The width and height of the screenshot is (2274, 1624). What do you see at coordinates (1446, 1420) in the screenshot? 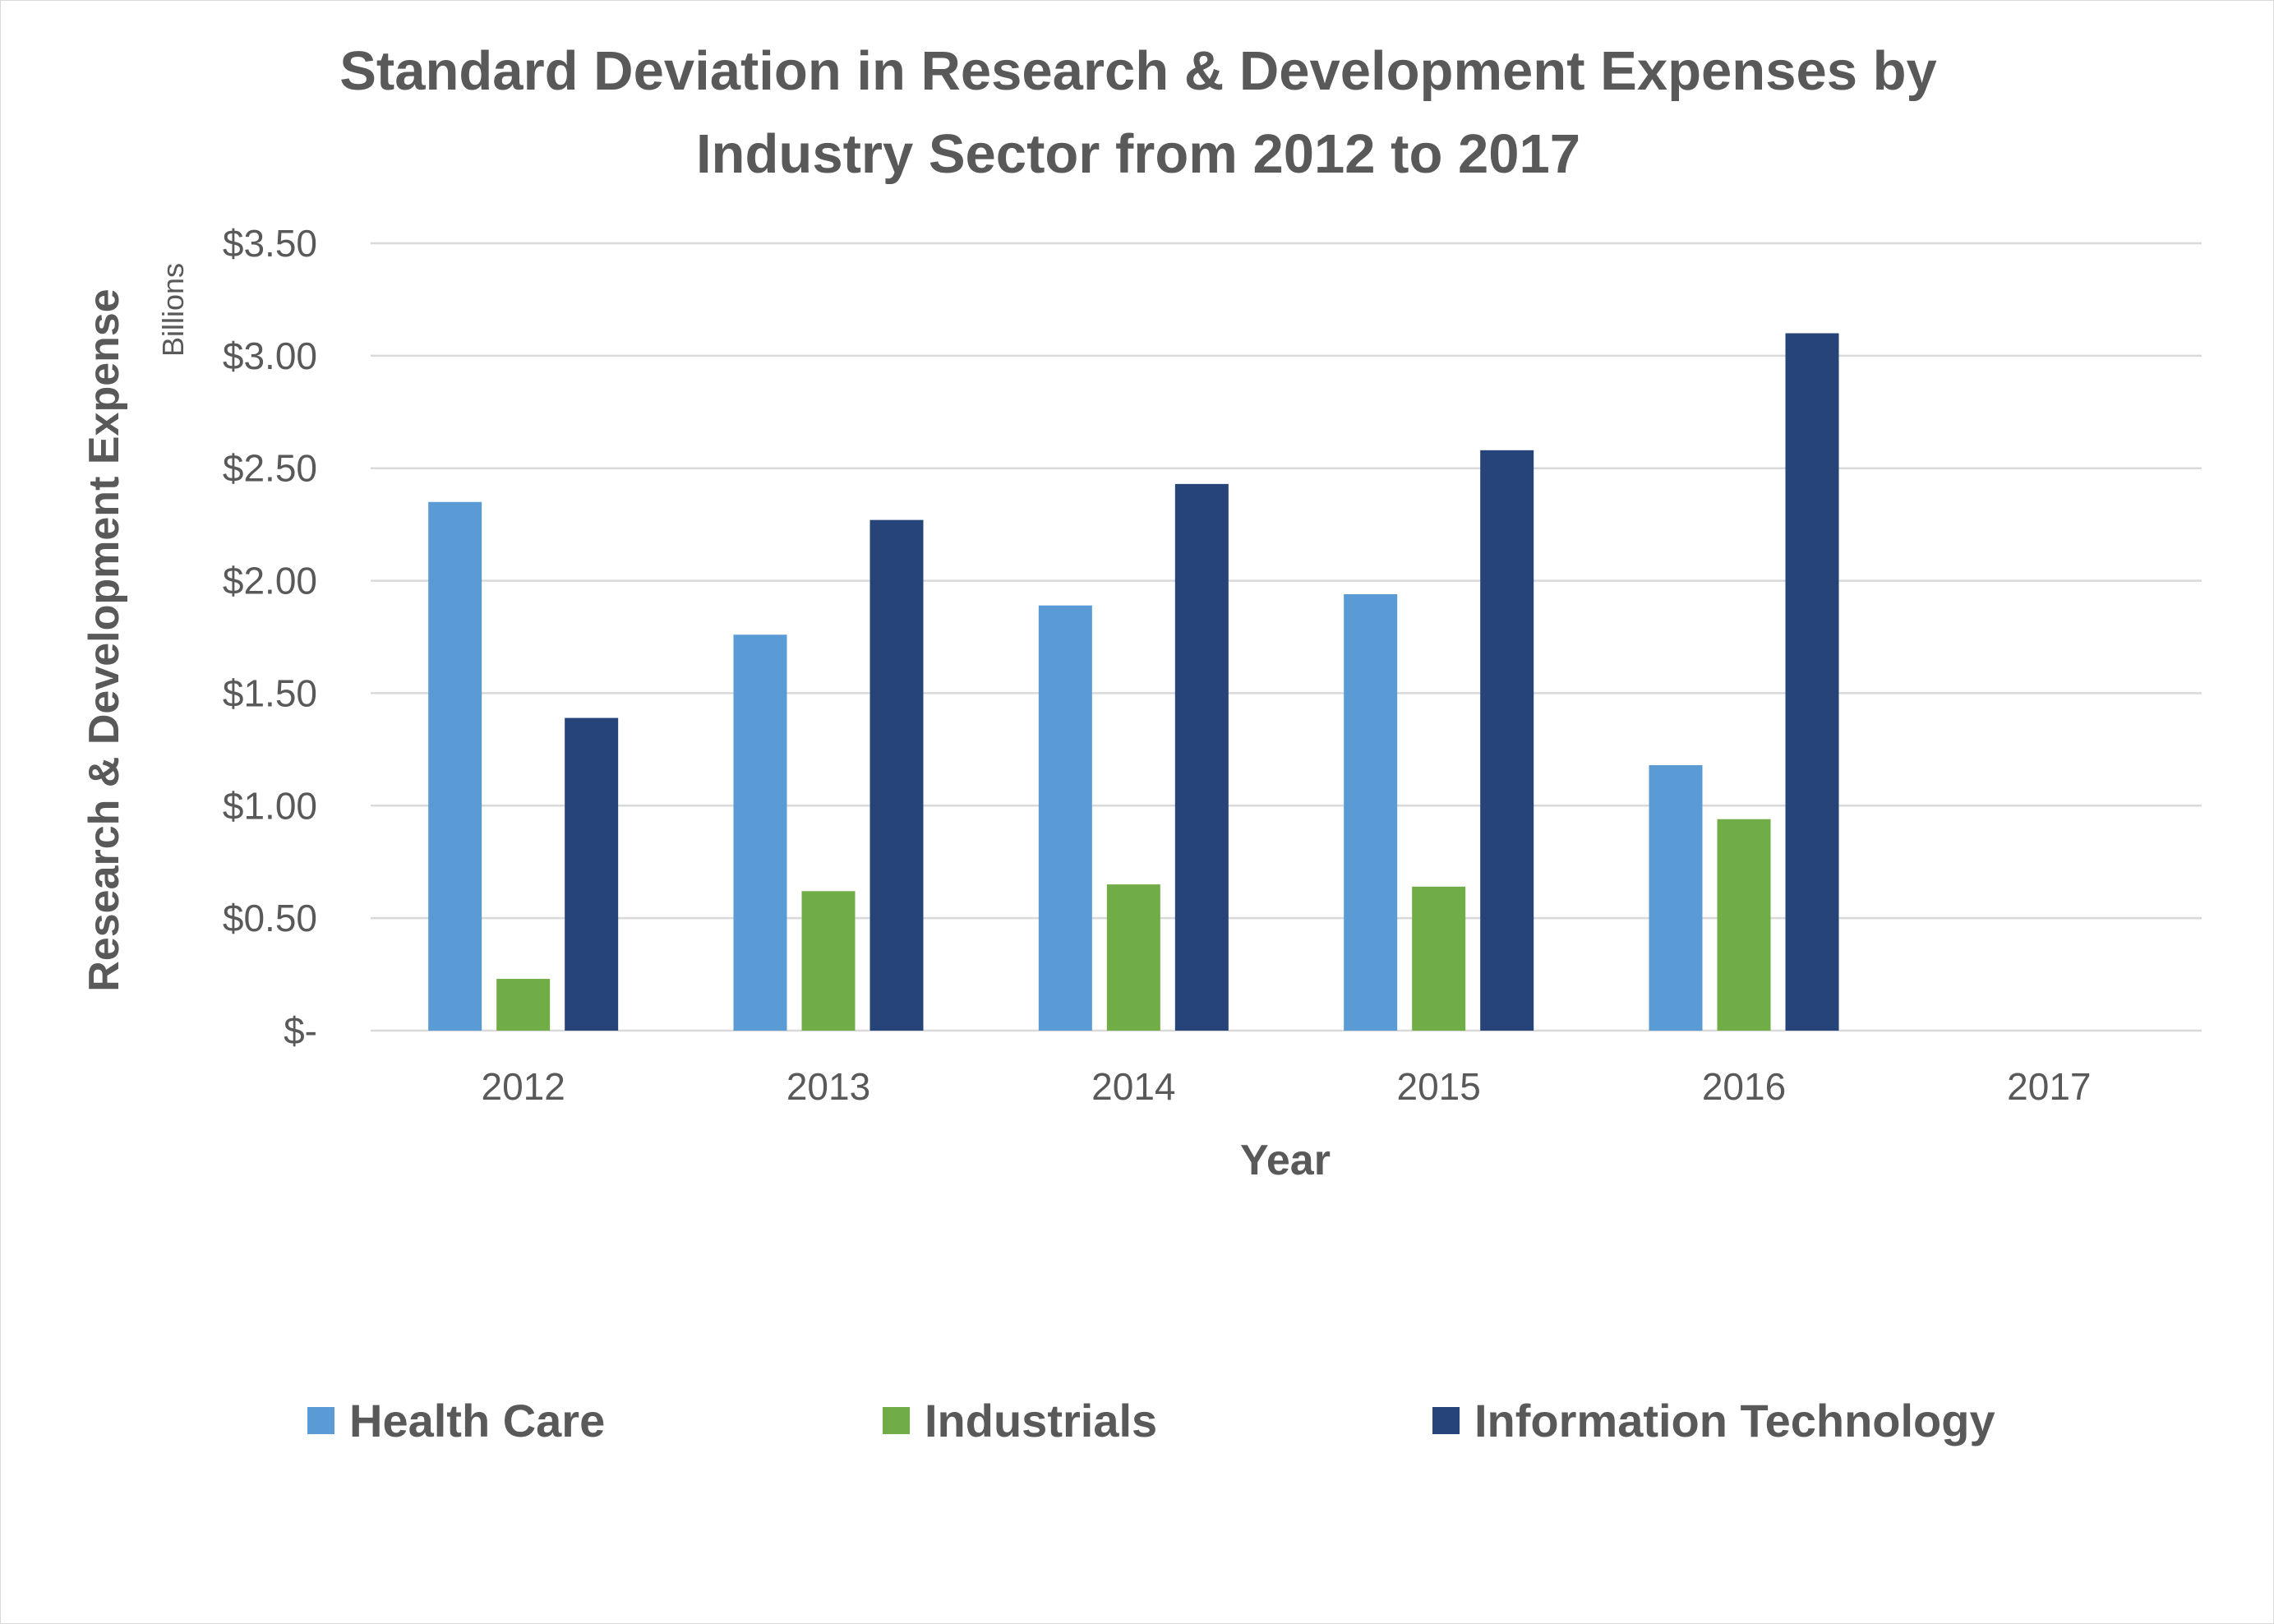
I see `legend-swatch-information-technology` at bounding box center [1446, 1420].